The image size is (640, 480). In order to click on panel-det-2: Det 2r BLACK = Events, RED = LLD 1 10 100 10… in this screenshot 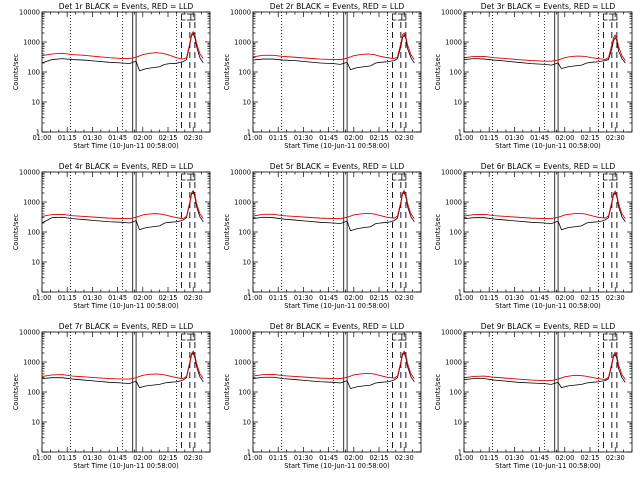, I will do `click(322, 76)`.